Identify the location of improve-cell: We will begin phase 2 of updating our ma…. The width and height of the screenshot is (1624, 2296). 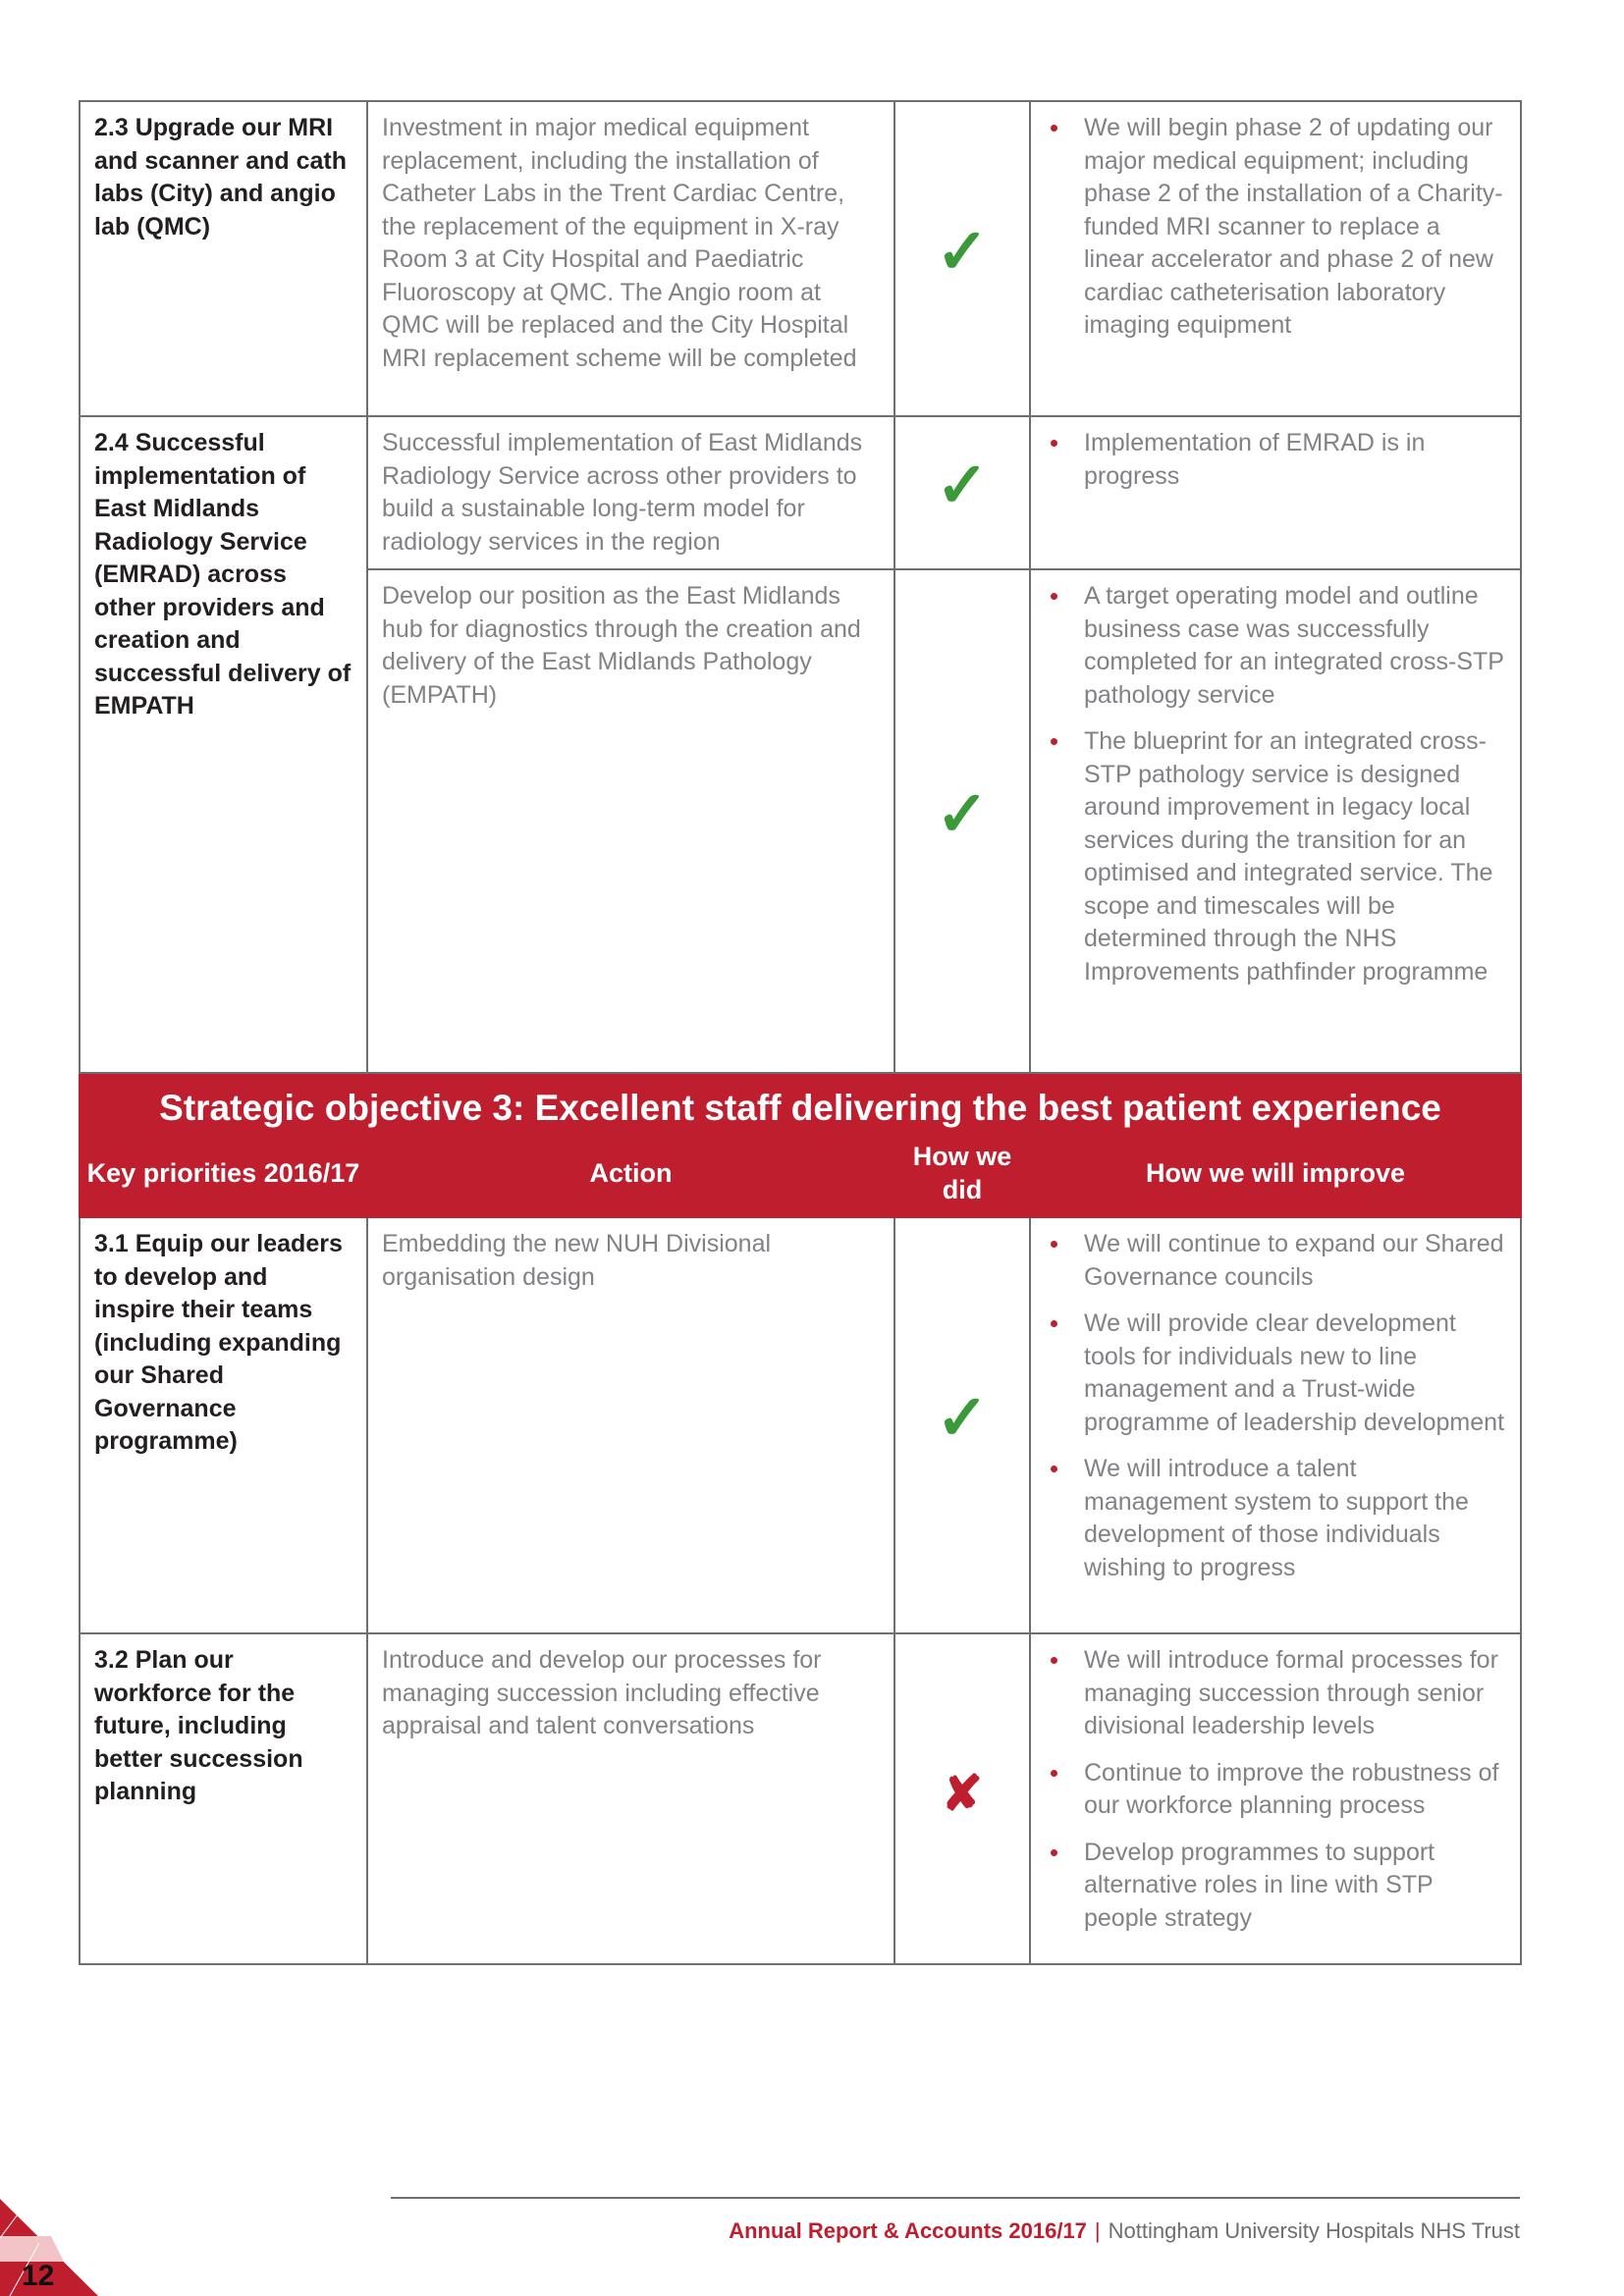
(1275, 258).